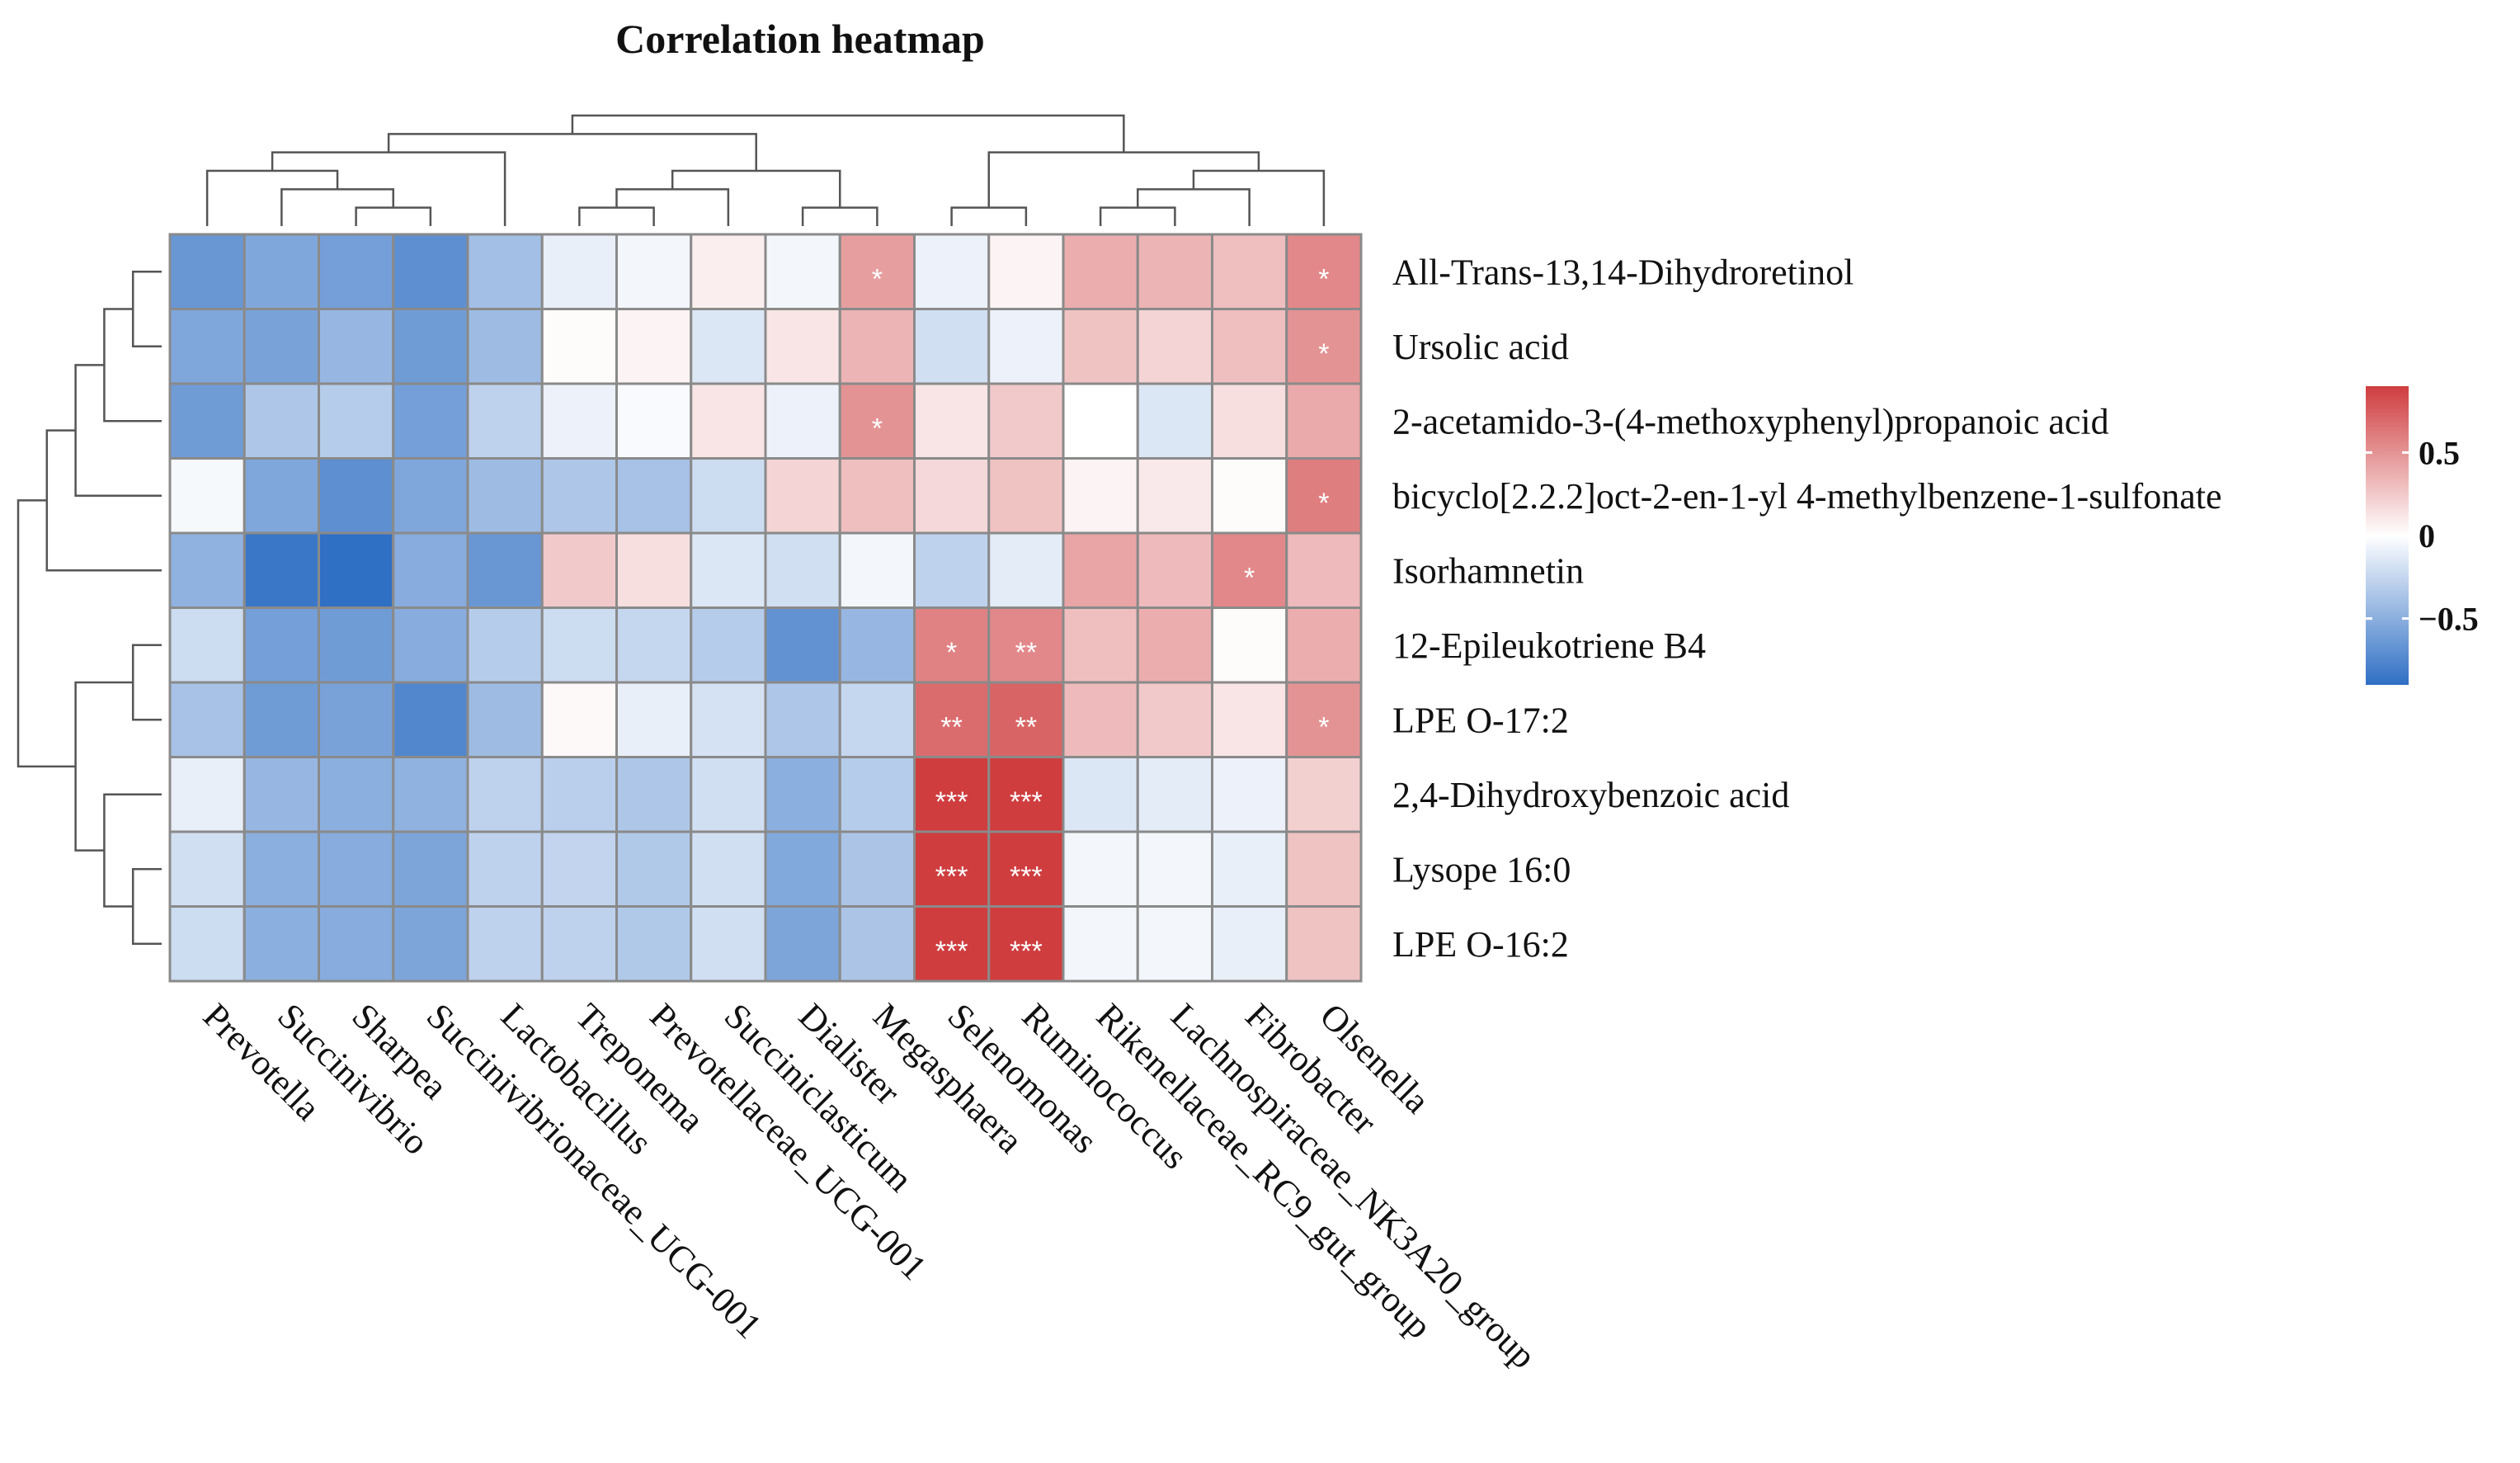  I want to click on row-label: Lysope 16:0, so click(1481, 869).